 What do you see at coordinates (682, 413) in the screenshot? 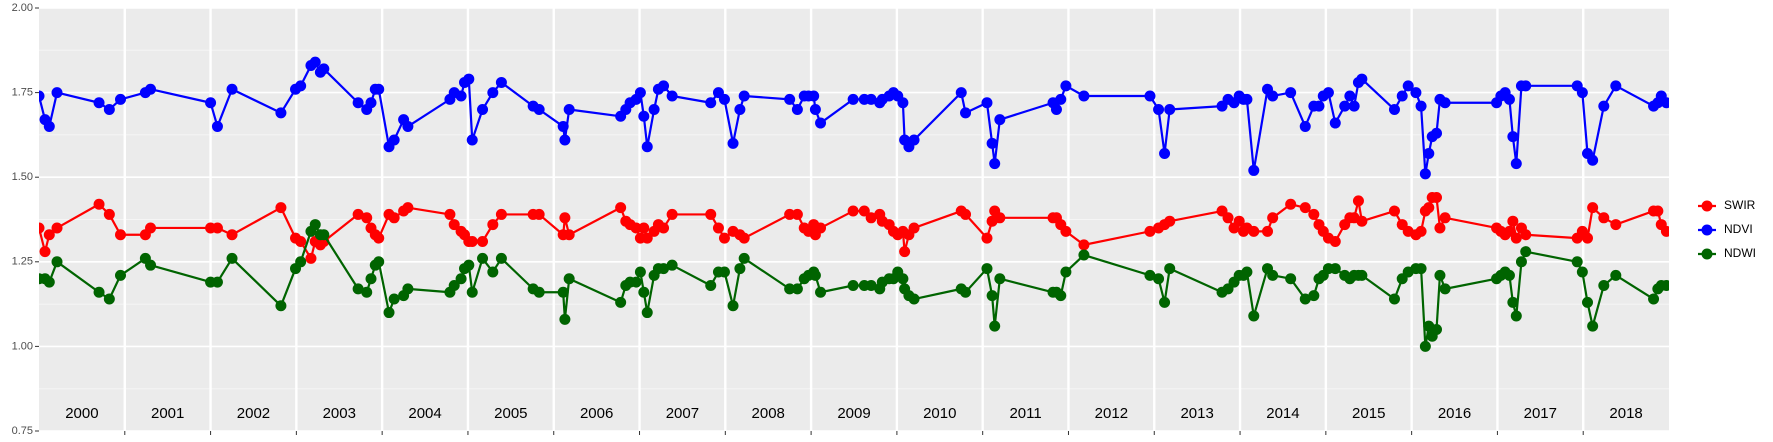
I see `year-label: 2007` at bounding box center [682, 413].